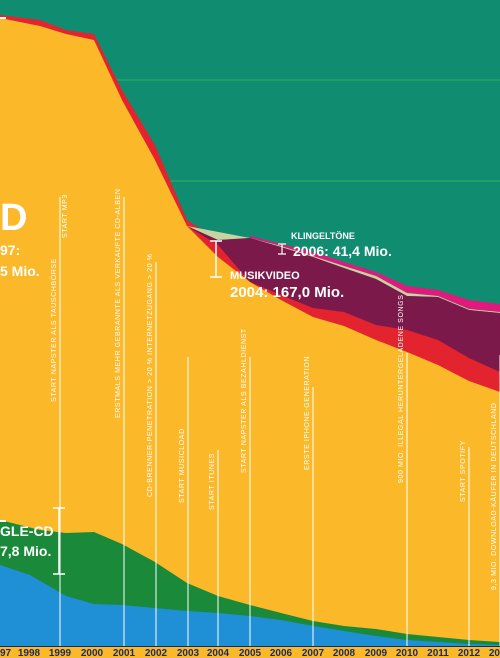  I want to click on single-cd-name: GLE-CD, so click(27, 531).